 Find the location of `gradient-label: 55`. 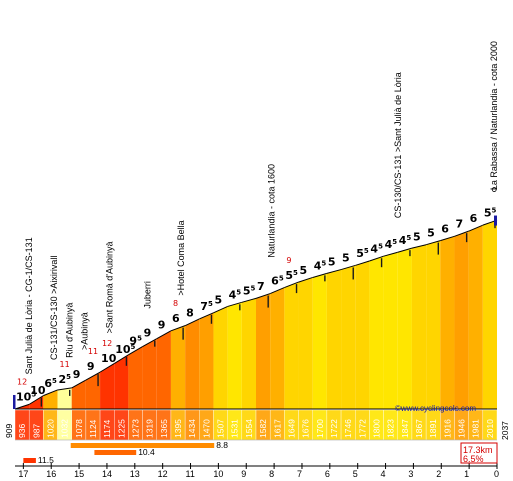

gradient-label: 55 is located at coordinates (291, 275).